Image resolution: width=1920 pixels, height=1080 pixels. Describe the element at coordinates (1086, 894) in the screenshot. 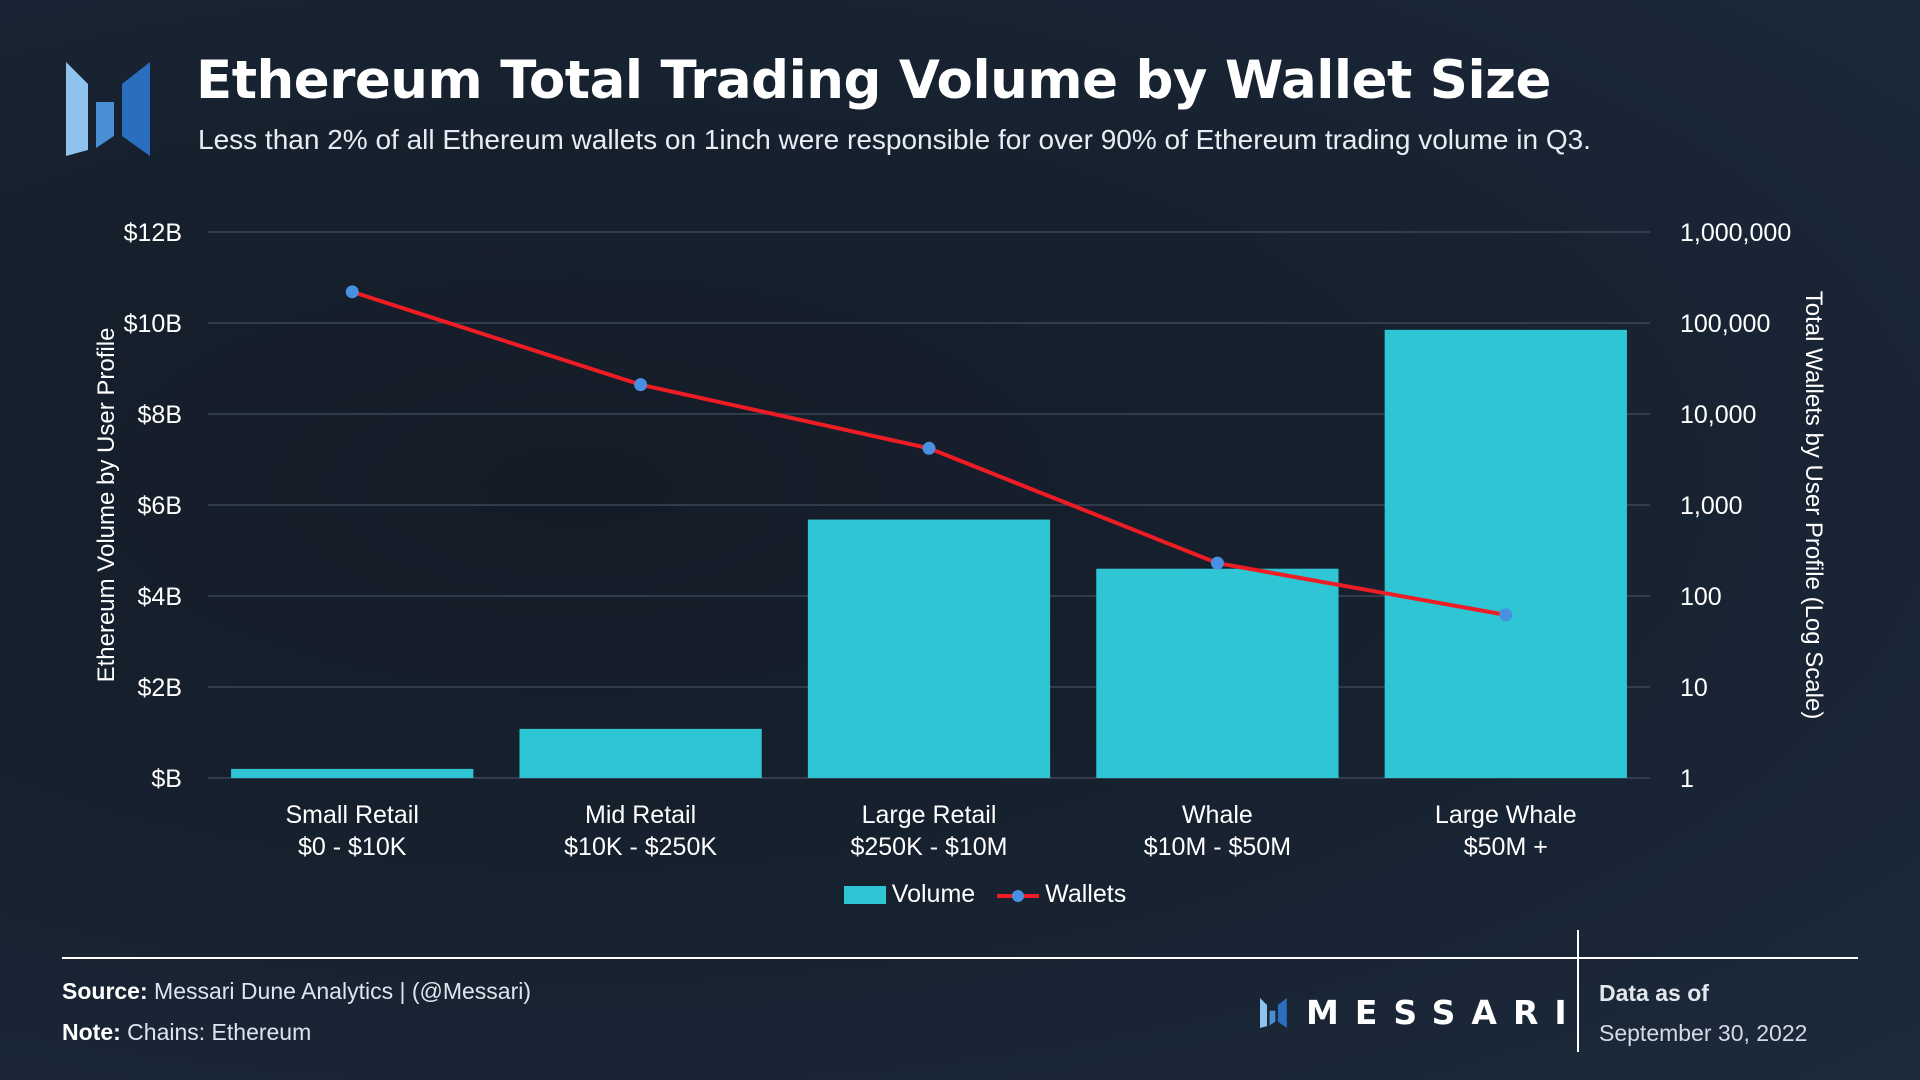

I see `legend-label-wallets: Wallets` at that location.